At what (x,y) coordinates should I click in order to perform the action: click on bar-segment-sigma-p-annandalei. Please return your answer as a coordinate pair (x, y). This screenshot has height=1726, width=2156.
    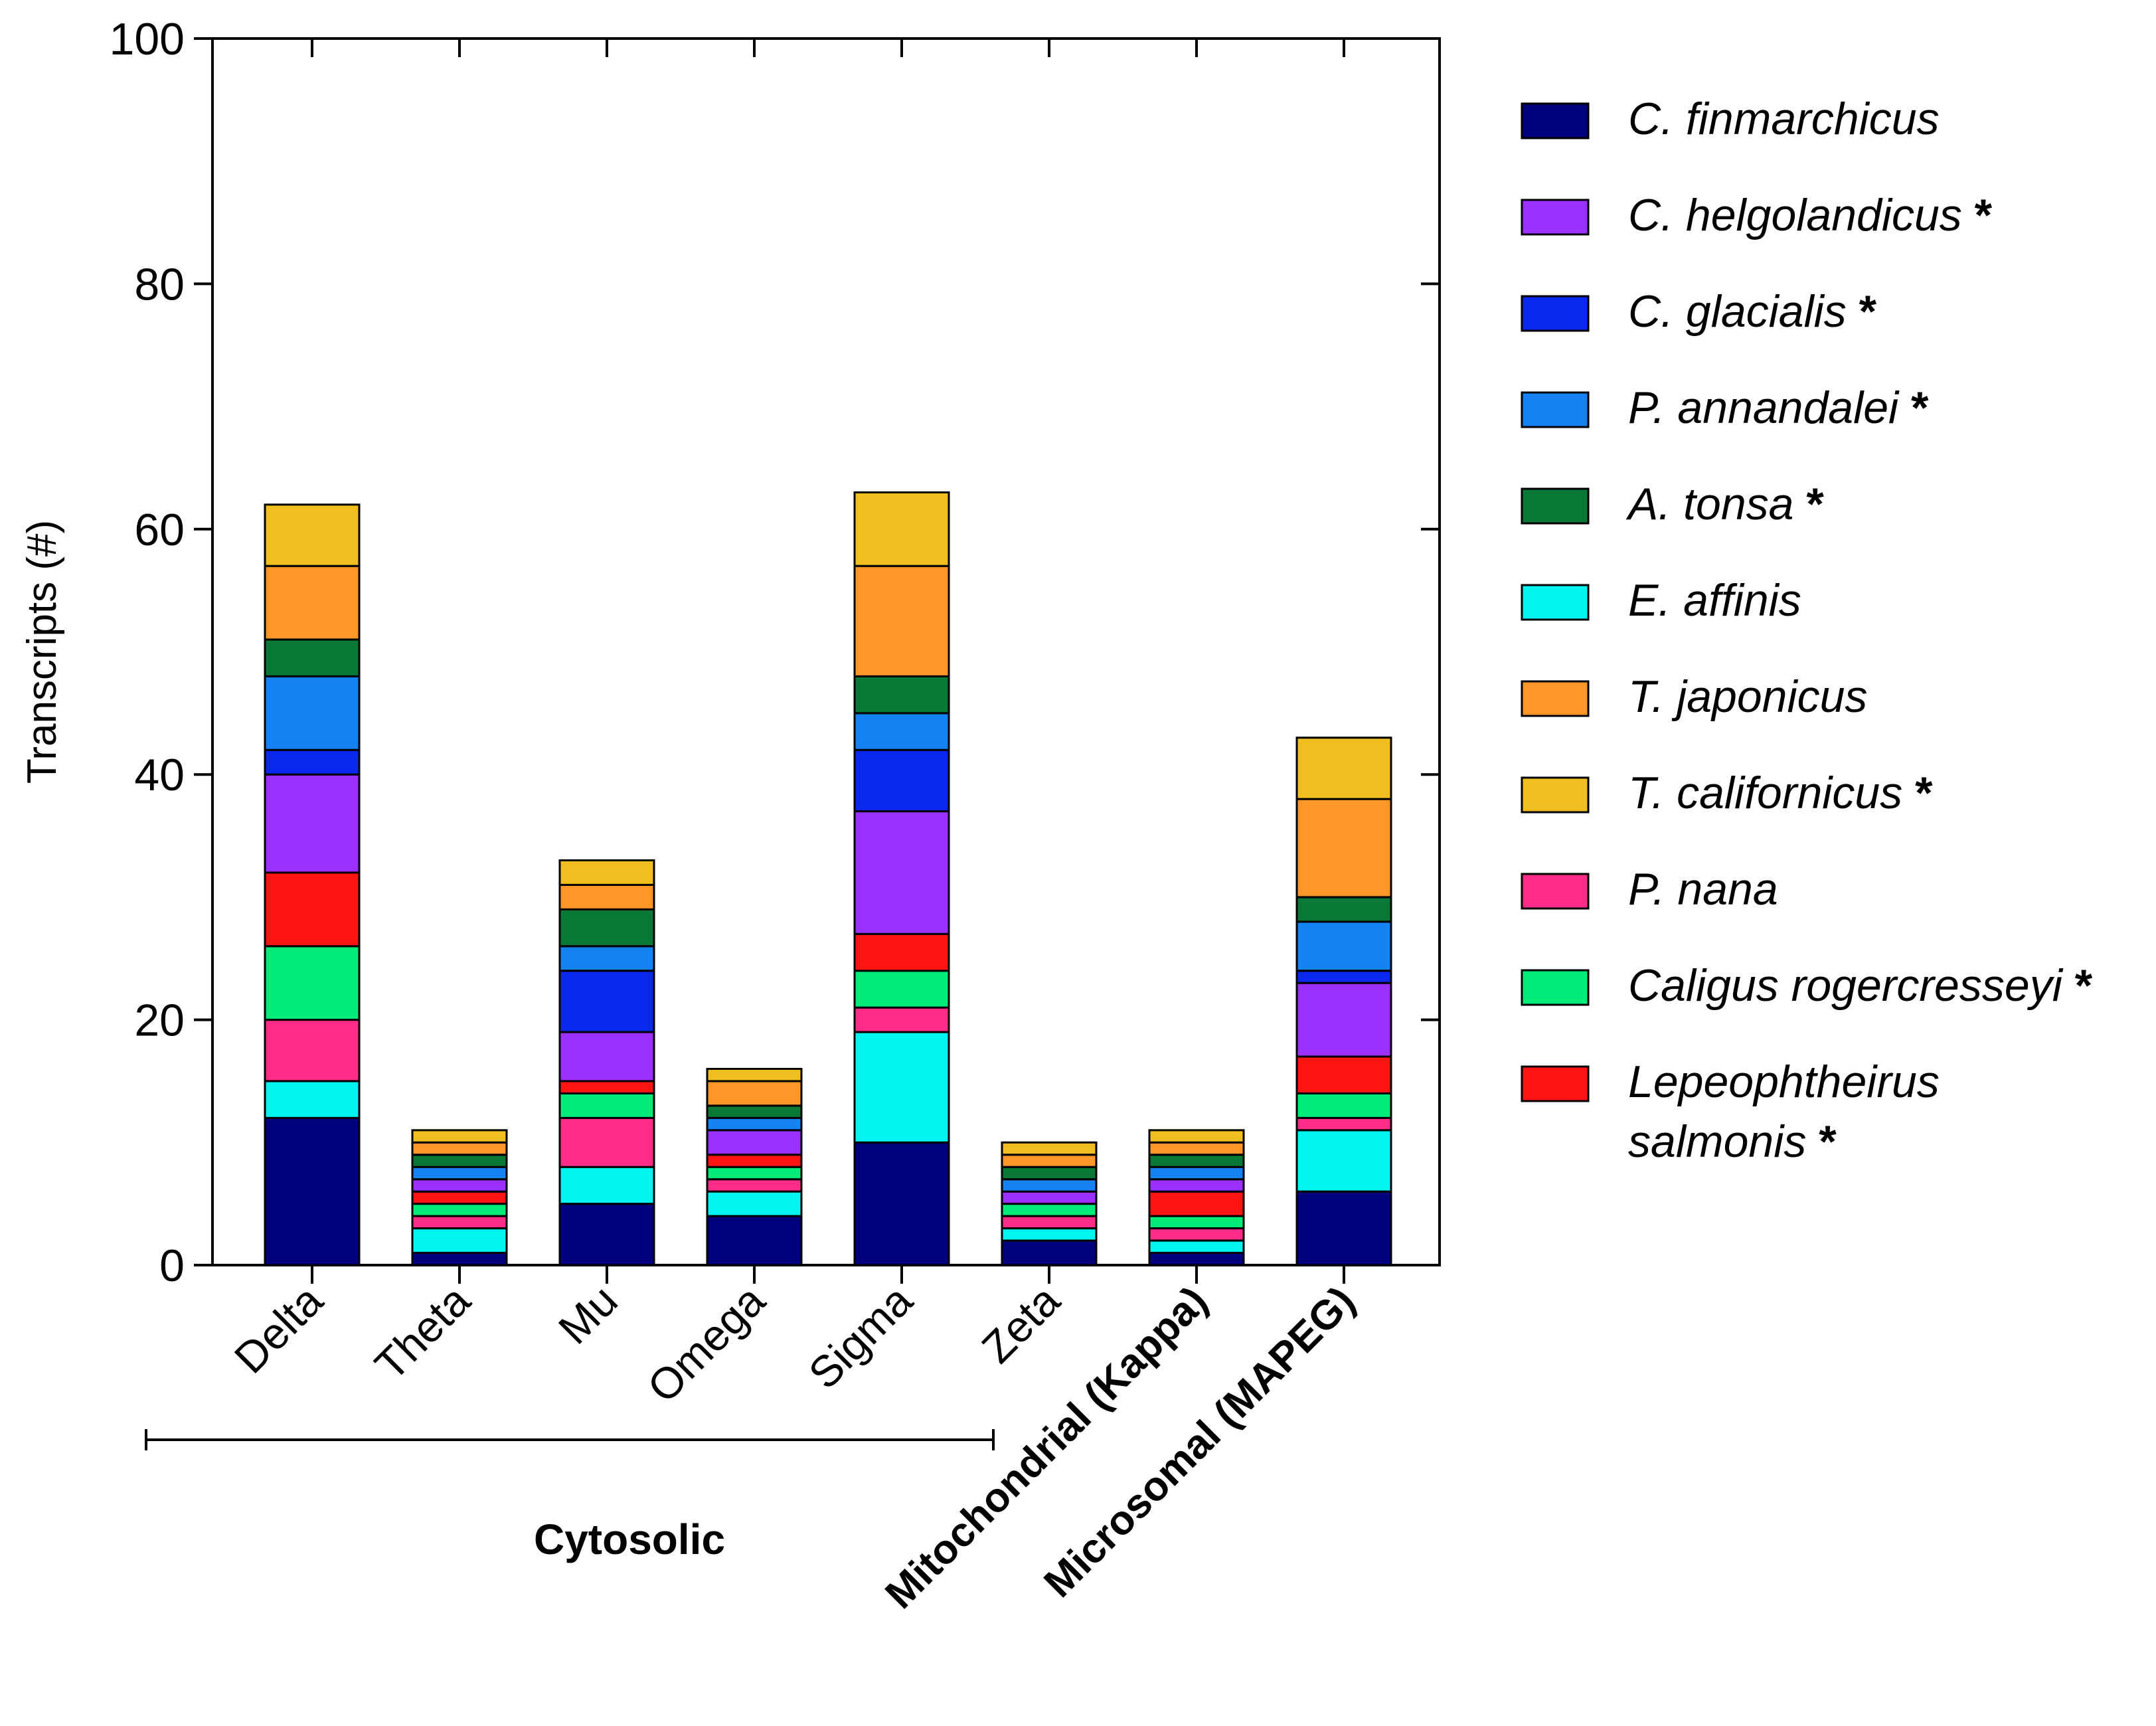
    Looking at the image, I should click on (902, 732).